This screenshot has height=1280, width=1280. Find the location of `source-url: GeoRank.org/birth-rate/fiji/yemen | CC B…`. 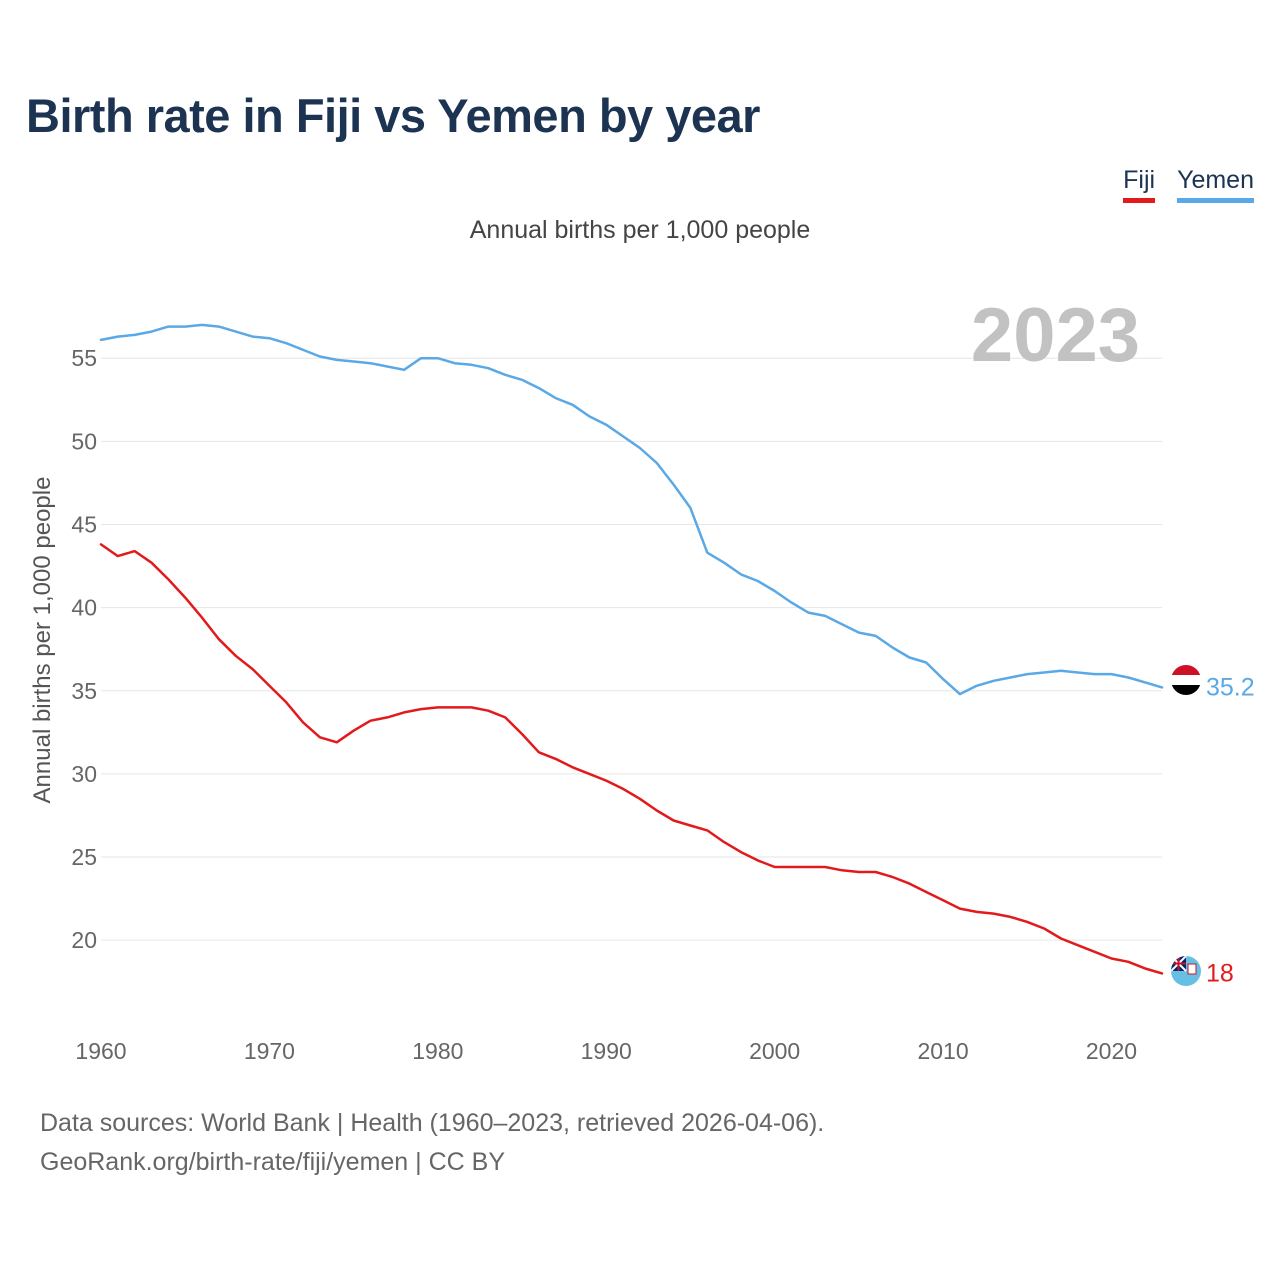

source-url: GeoRank.org/birth-rate/fiji/yemen | CC B… is located at coordinates (273, 1162).